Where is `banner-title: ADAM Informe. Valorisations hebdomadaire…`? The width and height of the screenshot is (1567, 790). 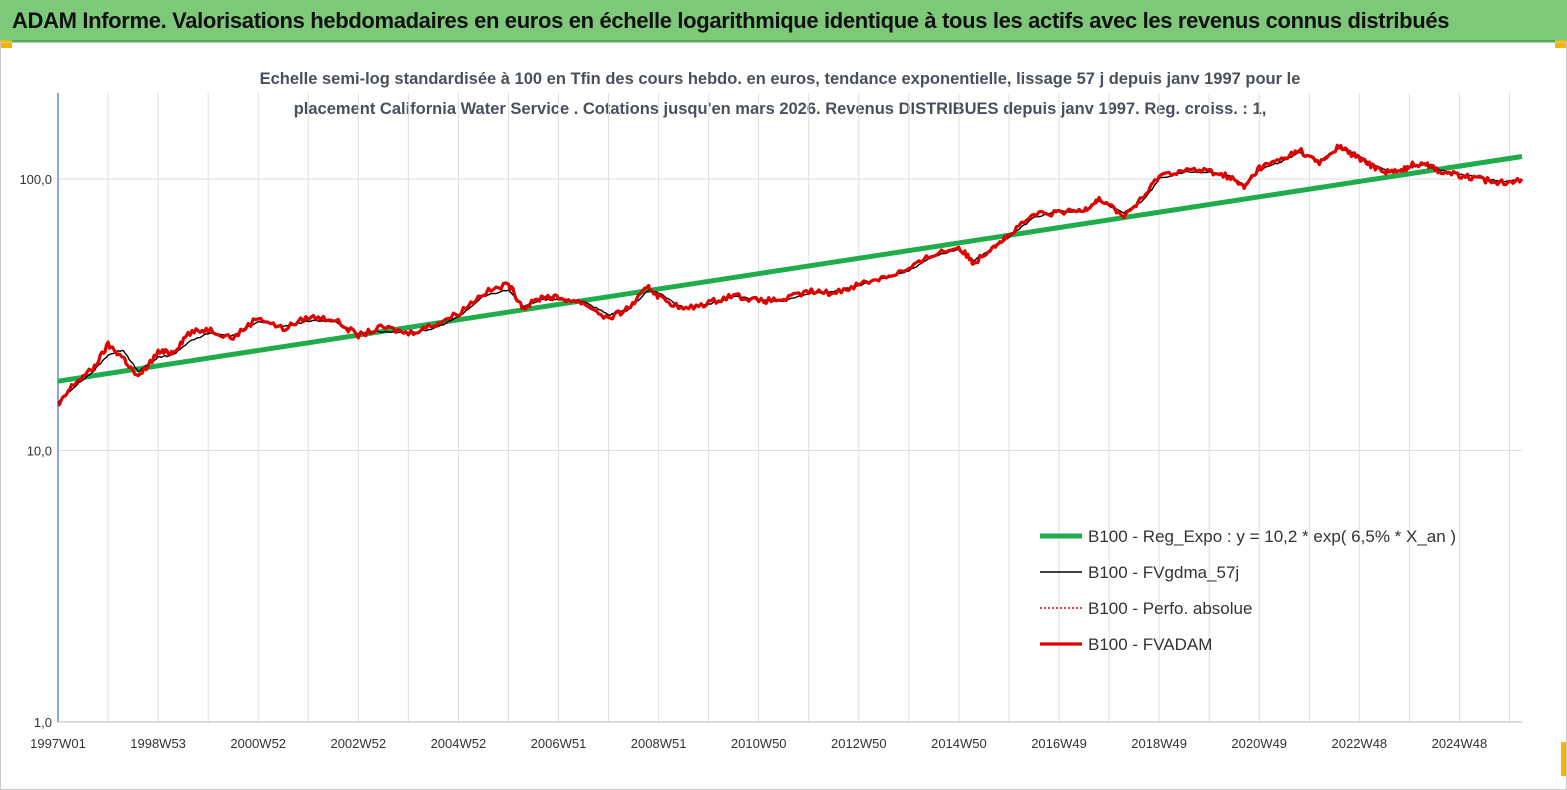
banner-title: ADAM Informe. Valorisations hebdomadaire… is located at coordinates (731, 20).